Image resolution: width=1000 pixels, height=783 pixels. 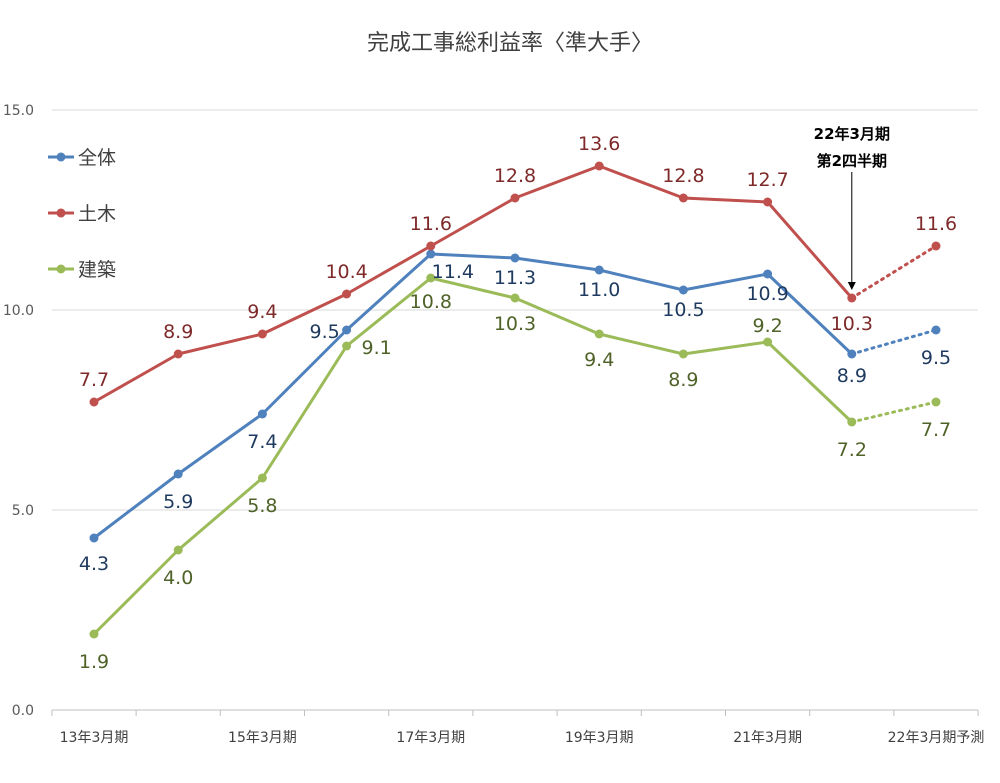 What do you see at coordinates (431, 302) in the screenshot?
I see `data-label: 10.8` at bounding box center [431, 302].